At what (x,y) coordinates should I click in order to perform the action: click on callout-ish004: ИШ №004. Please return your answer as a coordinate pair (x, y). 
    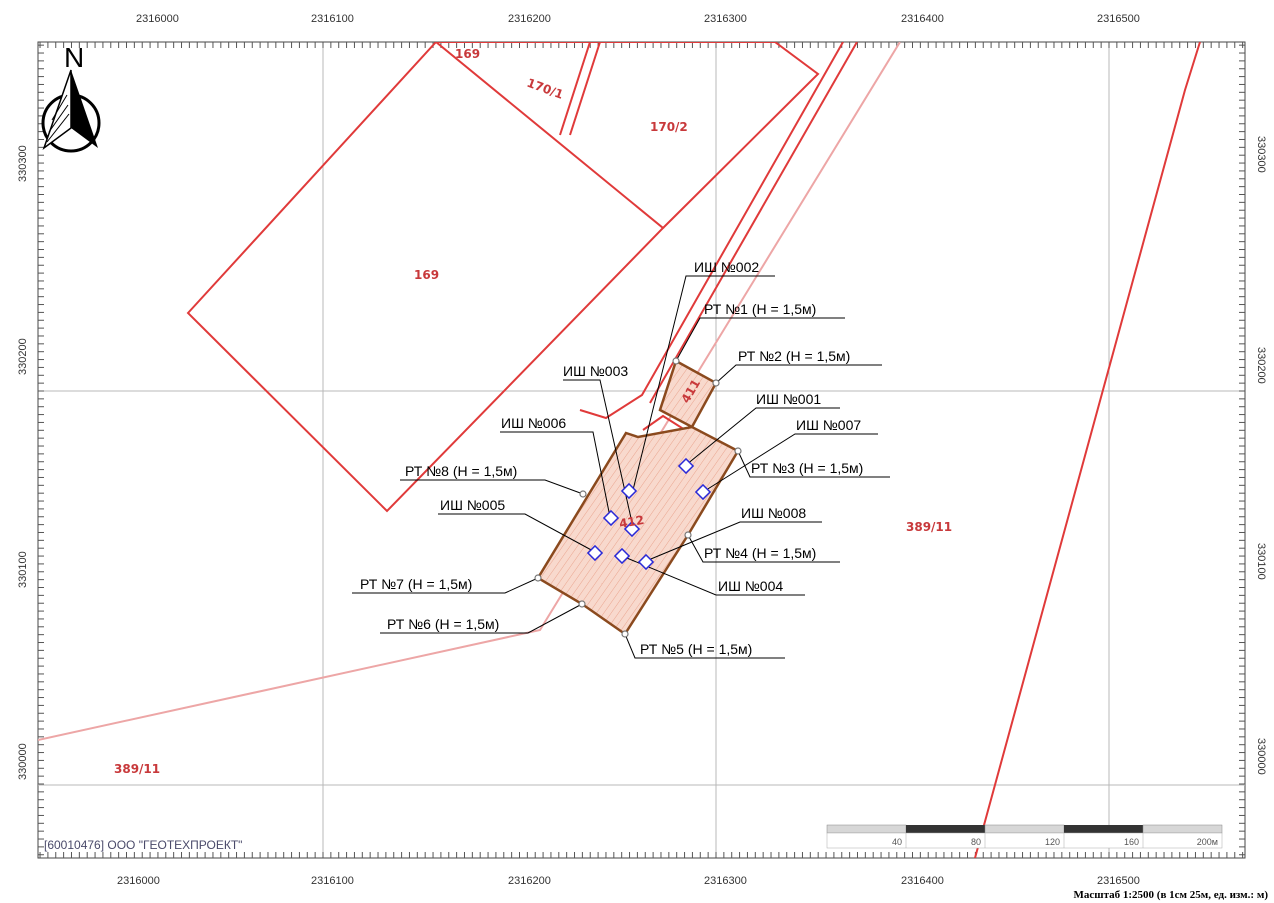
    Looking at the image, I should click on (750, 586).